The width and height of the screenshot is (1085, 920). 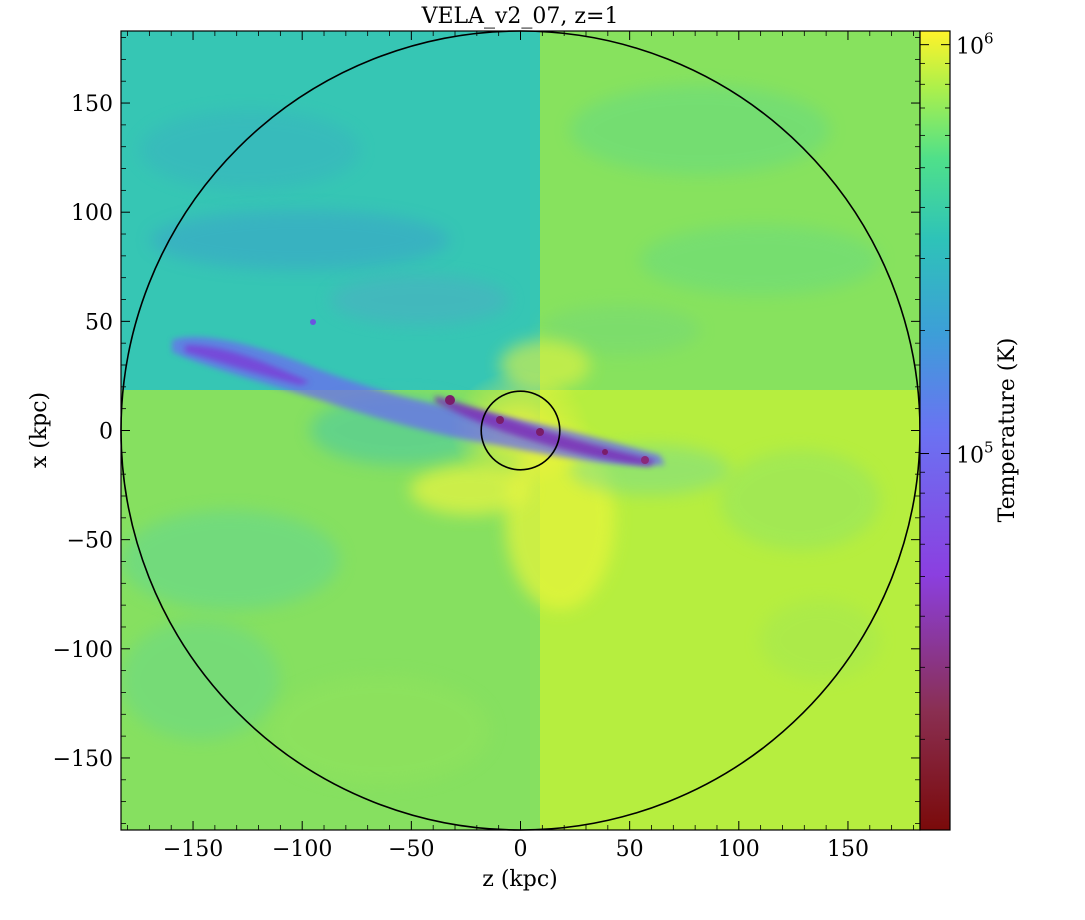 What do you see at coordinates (92, 213) in the screenshot?
I see `y-tick-label: 100` at bounding box center [92, 213].